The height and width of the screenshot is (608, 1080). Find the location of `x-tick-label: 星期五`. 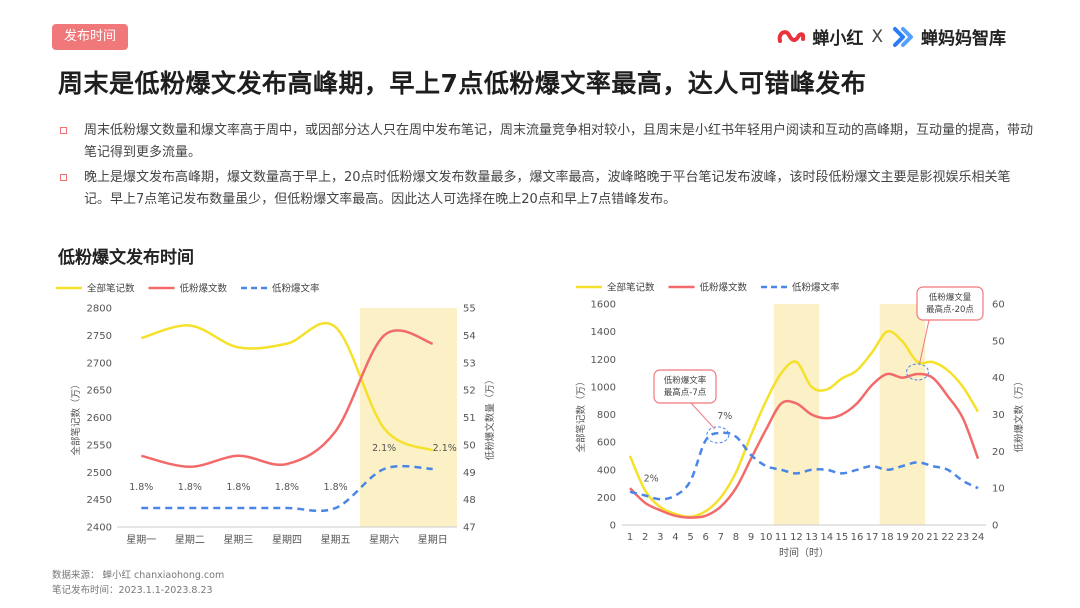

x-tick-label: 星期五 is located at coordinates (336, 540).